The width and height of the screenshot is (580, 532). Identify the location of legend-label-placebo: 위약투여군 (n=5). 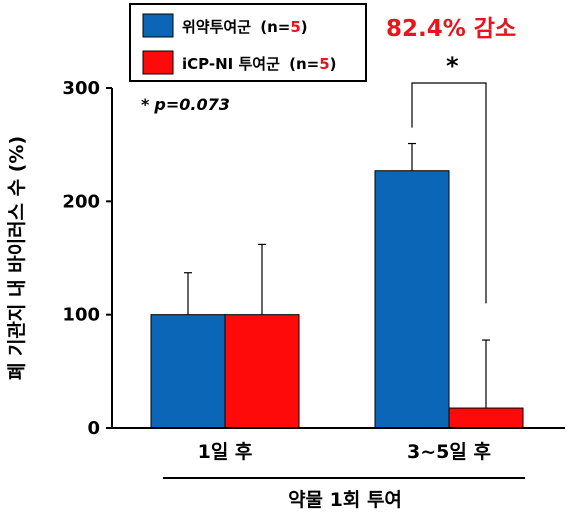
(245, 27).